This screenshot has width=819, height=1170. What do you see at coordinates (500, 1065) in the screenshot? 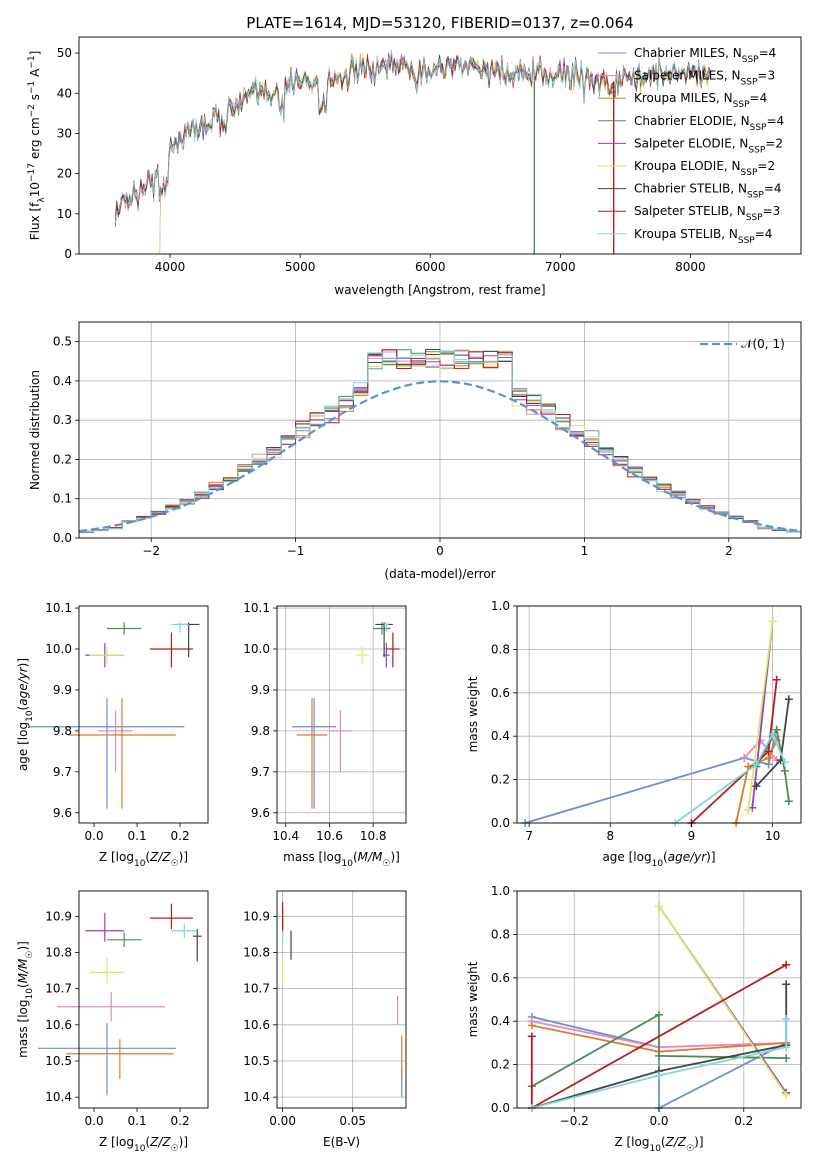
I see `y-tick-label: 0.2` at bounding box center [500, 1065].